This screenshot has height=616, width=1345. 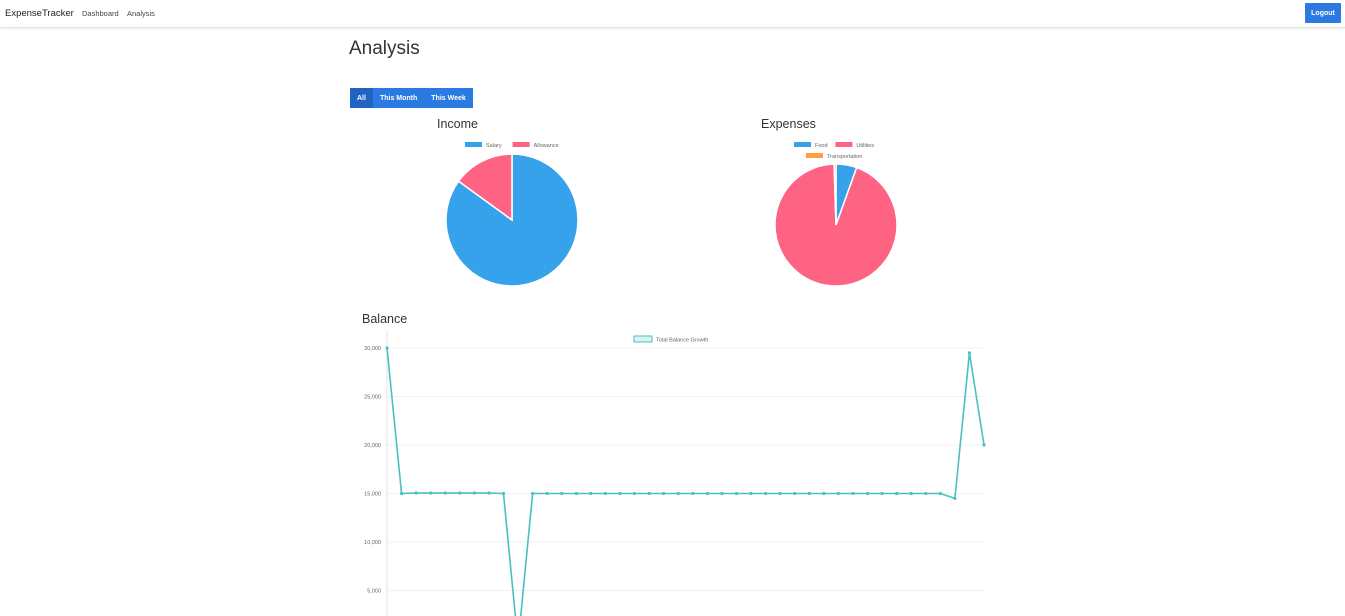 I want to click on legend-swatch-total-balance-growth, so click(x=643, y=339).